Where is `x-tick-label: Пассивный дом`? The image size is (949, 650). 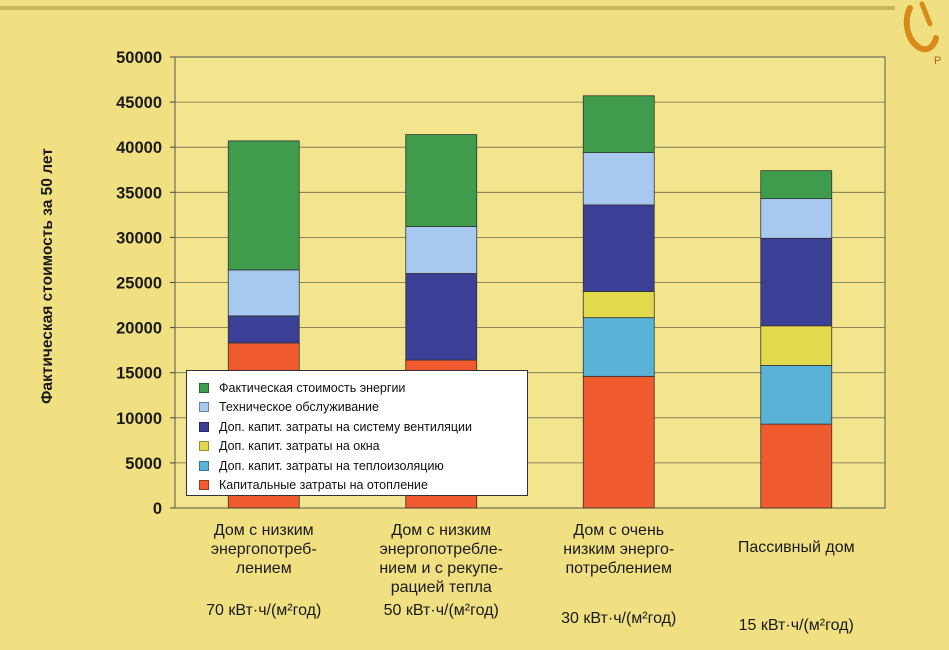
x-tick-label: Пассивный дом is located at coordinates (796, 547).